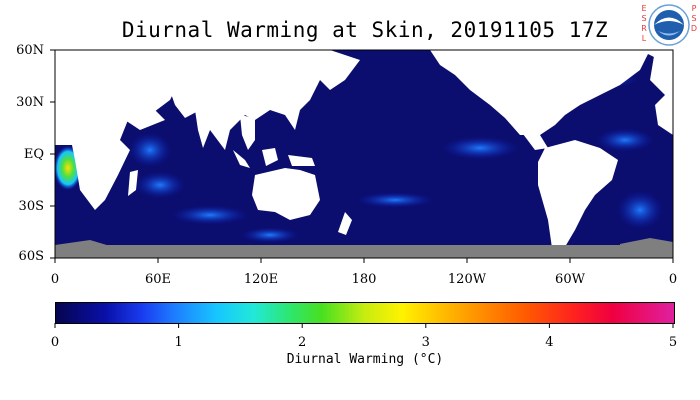 Image resolution: width=700 pixels, height=400 pixels. I want to click on colorbar-tick-2: 2, so click(302, 342).